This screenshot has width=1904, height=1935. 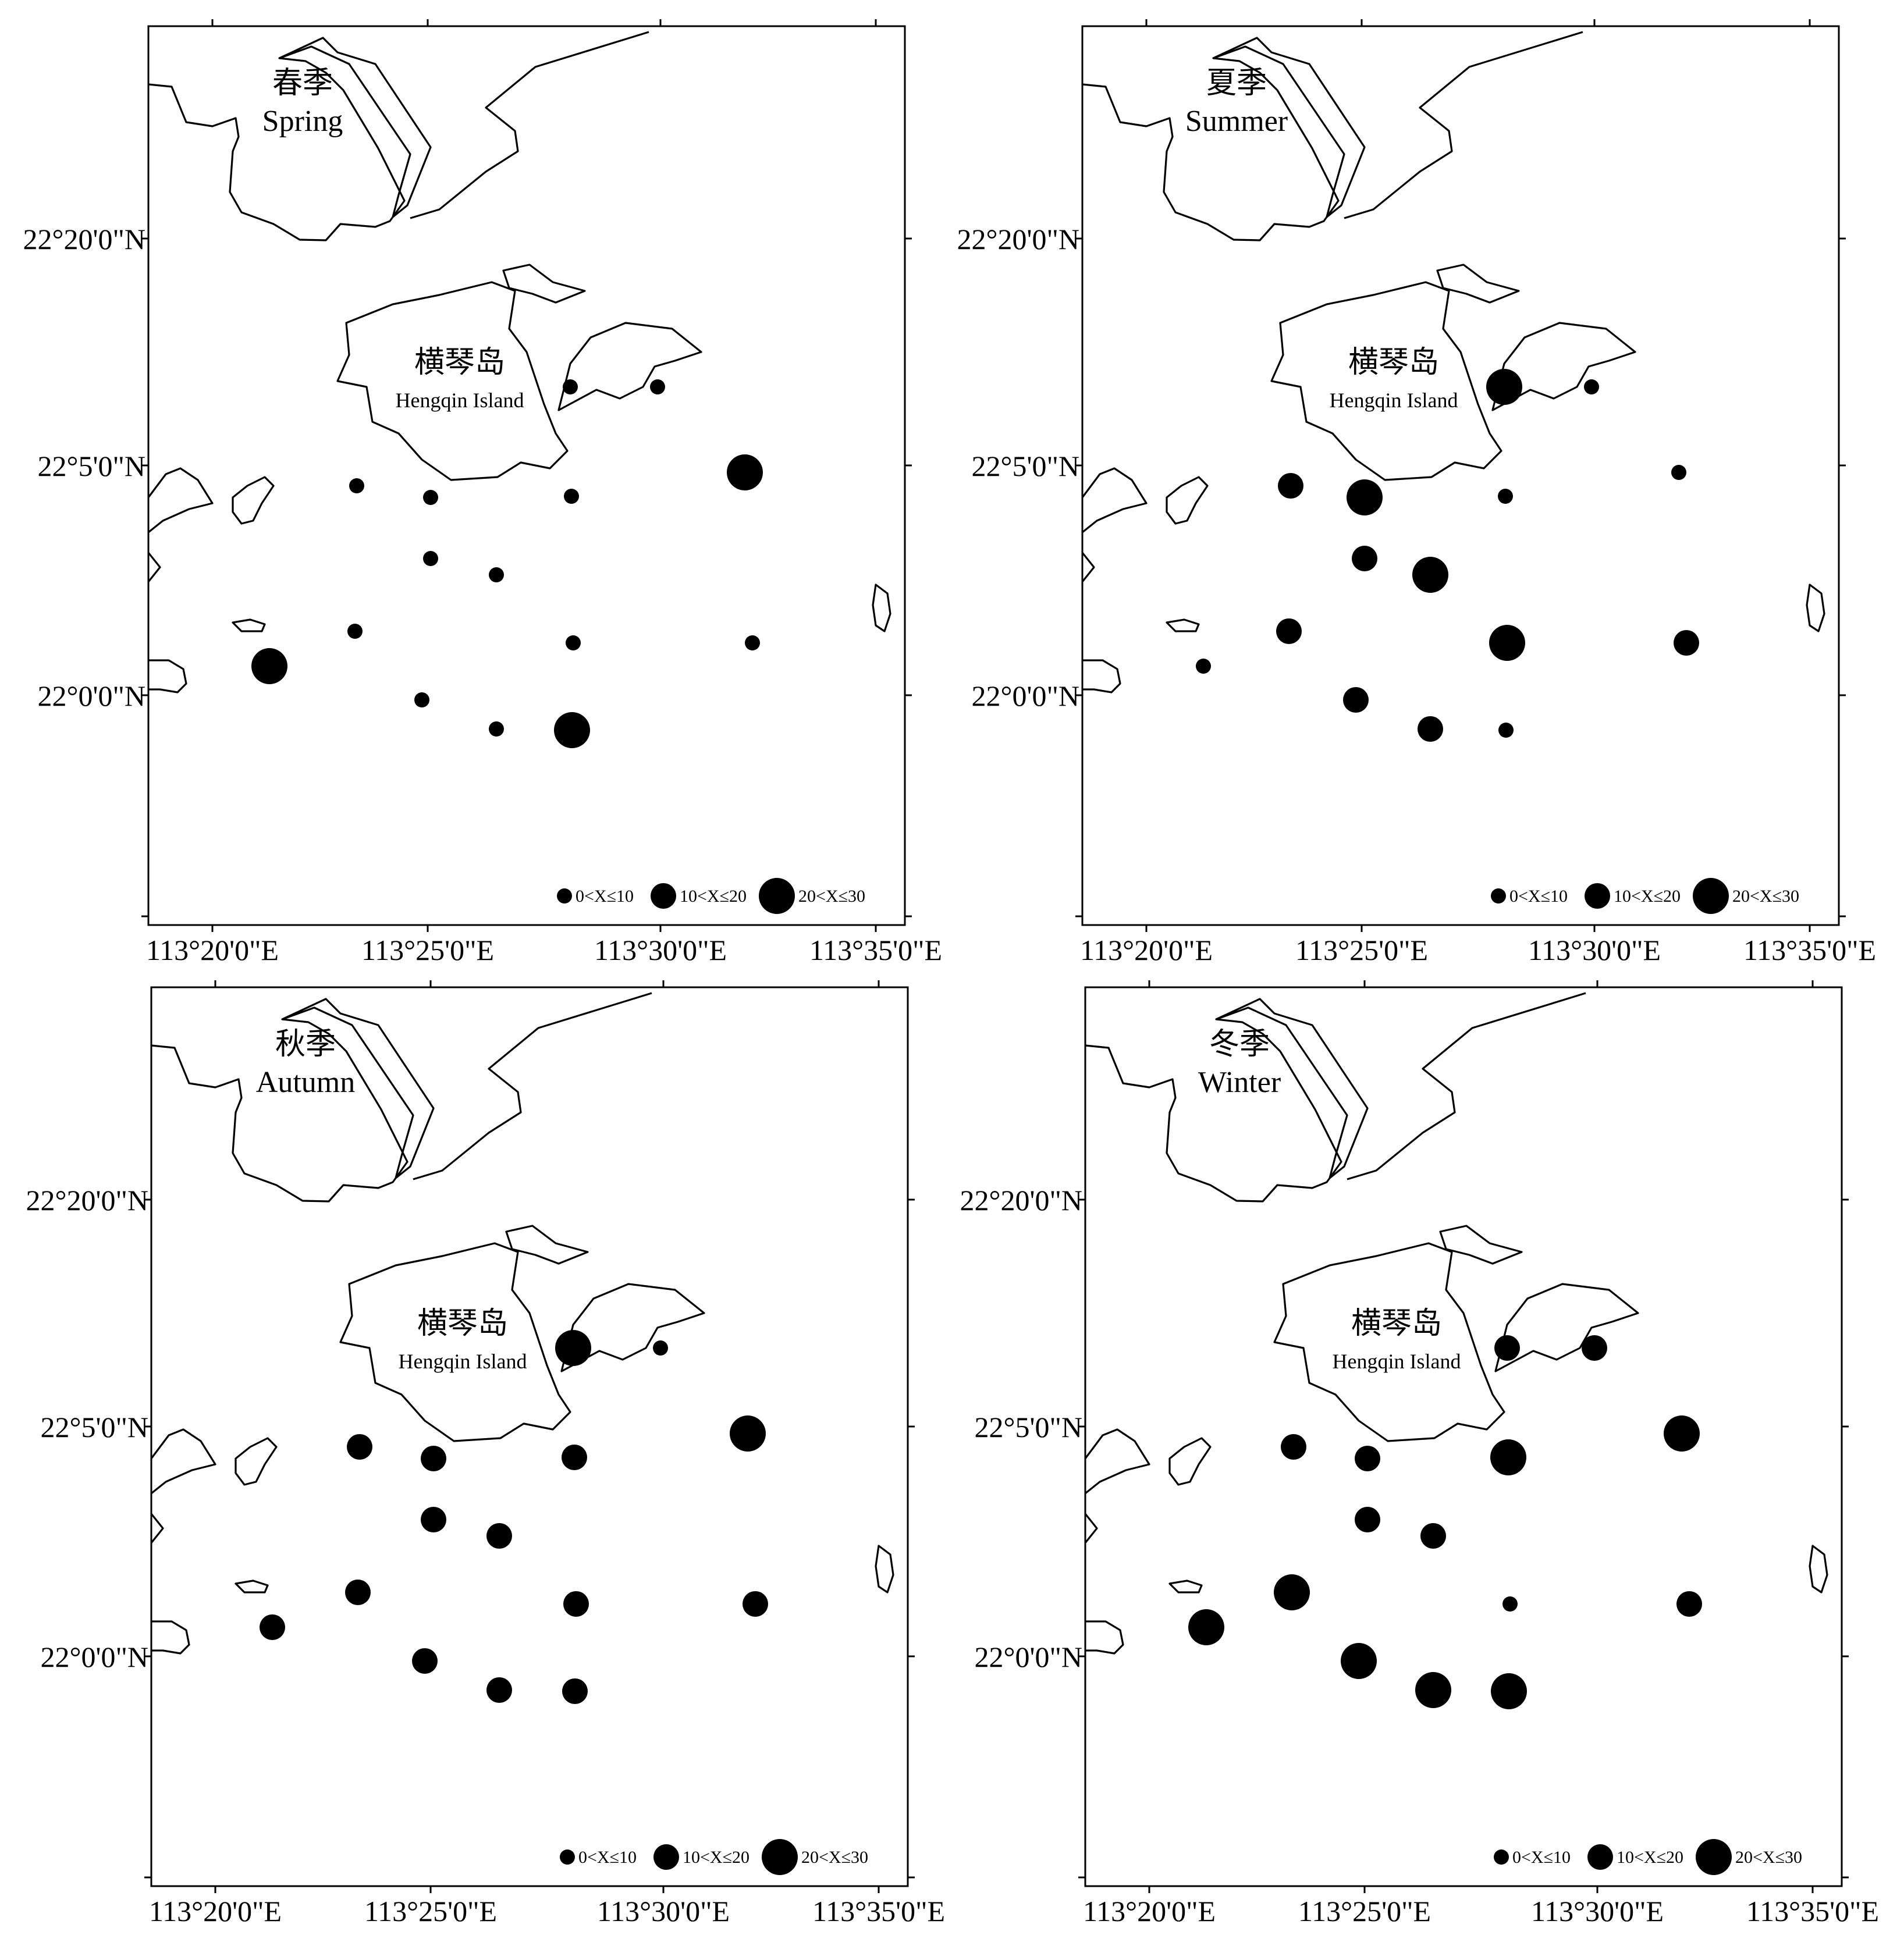 I want to click on season-label-cn: 秋季, so click(x=305, y=1044).